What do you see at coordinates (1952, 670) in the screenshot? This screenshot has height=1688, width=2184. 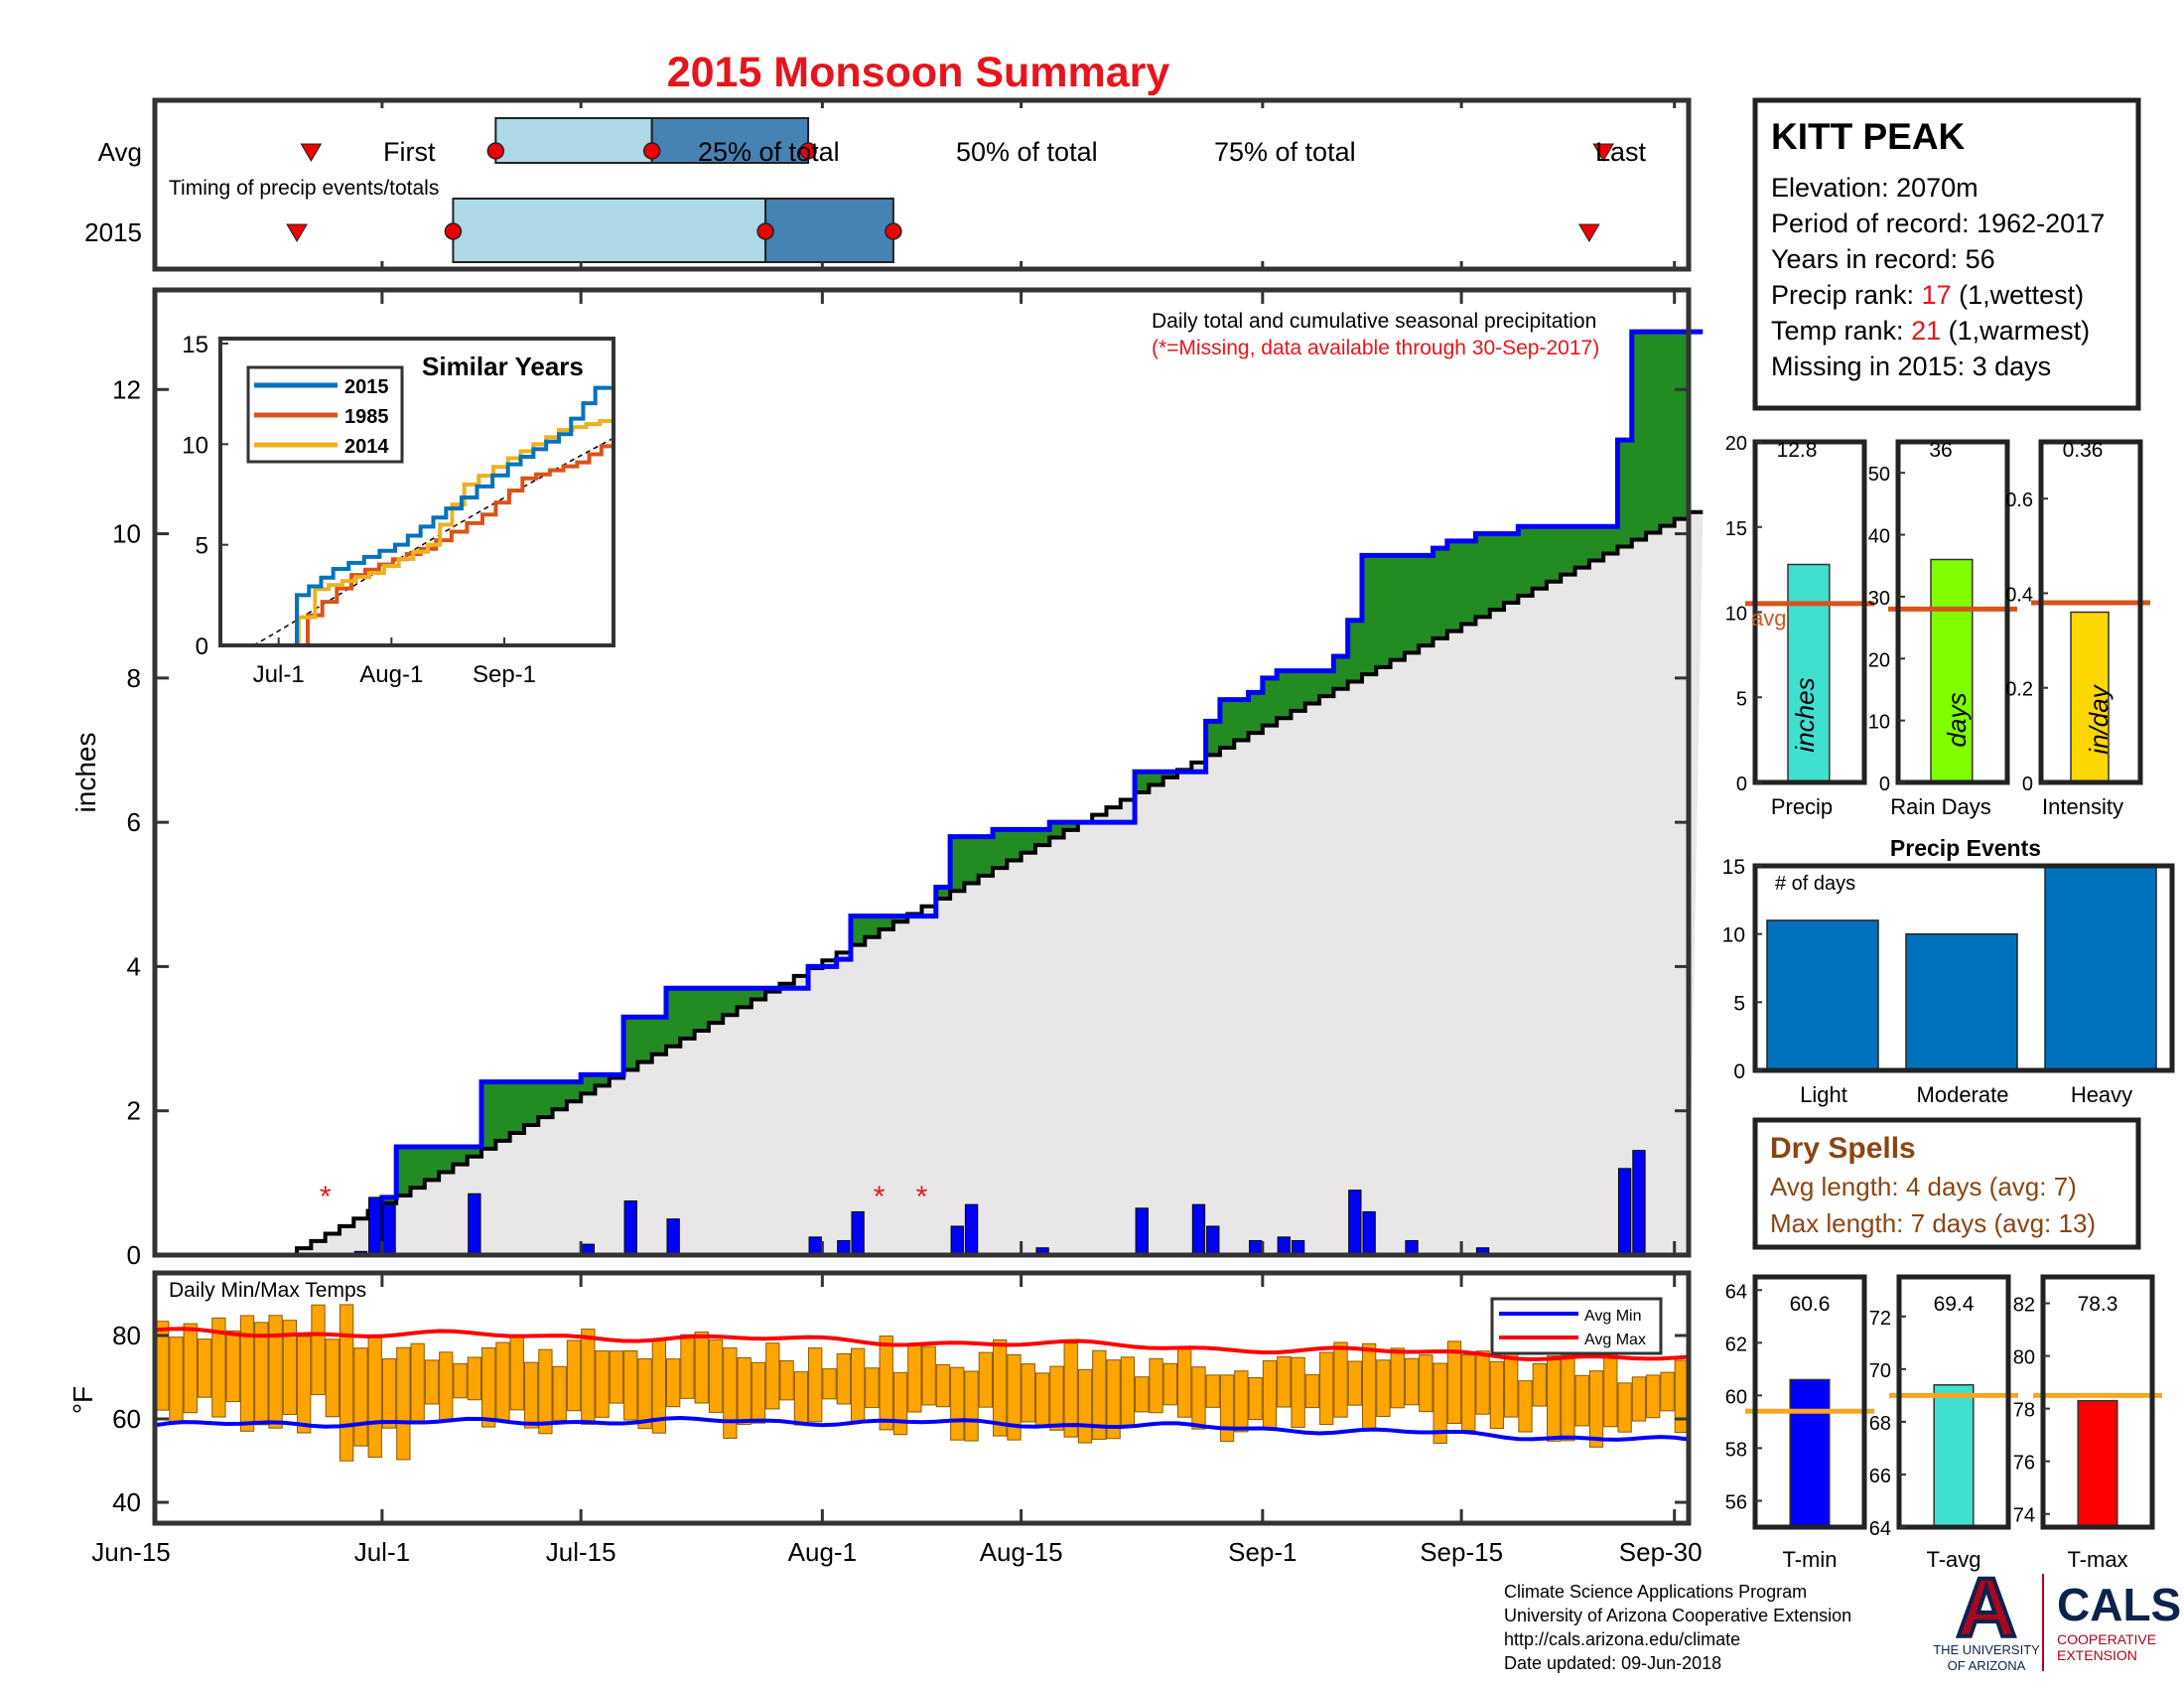 I see `stat-raindays-bar` at bounding box center [1952, 670].